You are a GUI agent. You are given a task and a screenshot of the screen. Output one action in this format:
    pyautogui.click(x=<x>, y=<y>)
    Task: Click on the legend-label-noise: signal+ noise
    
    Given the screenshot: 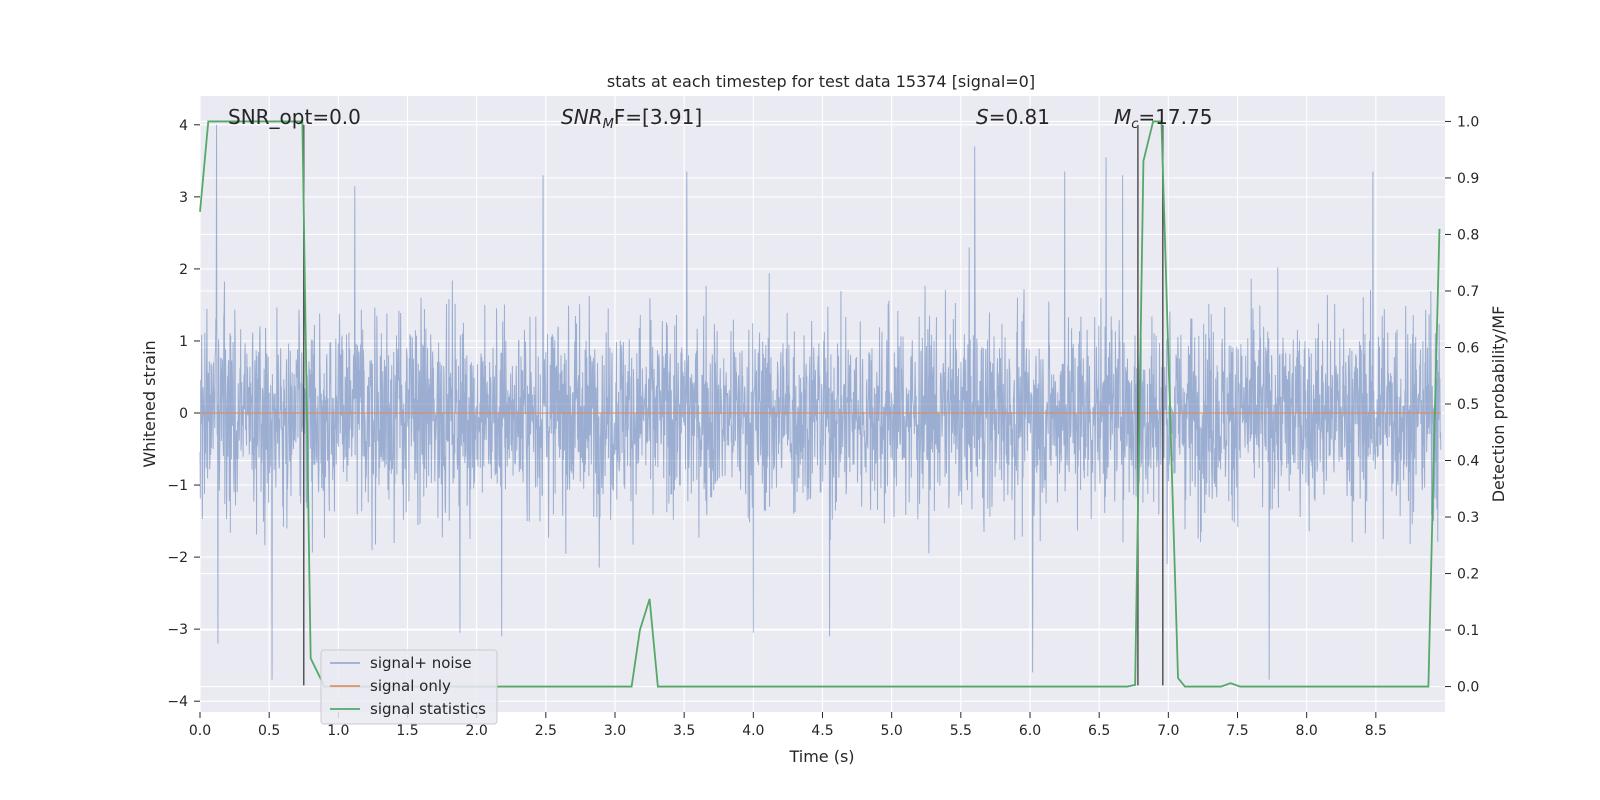 What is the action you would take?
    pyautogui.click(x=421, y=663)
    